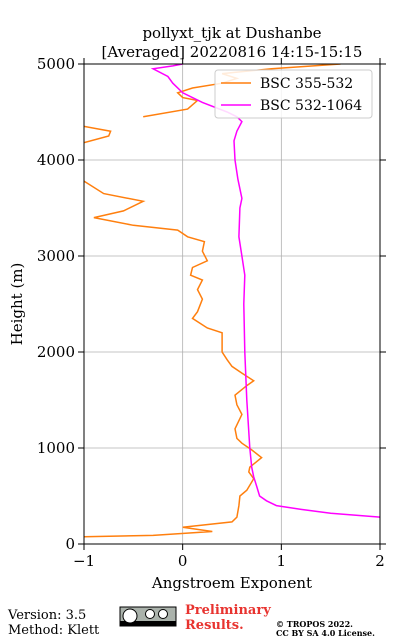  Describe the element at coordinates (231, 583) in the screenshot. I see `x-axis-label: Angstroem Exponent` at that location.